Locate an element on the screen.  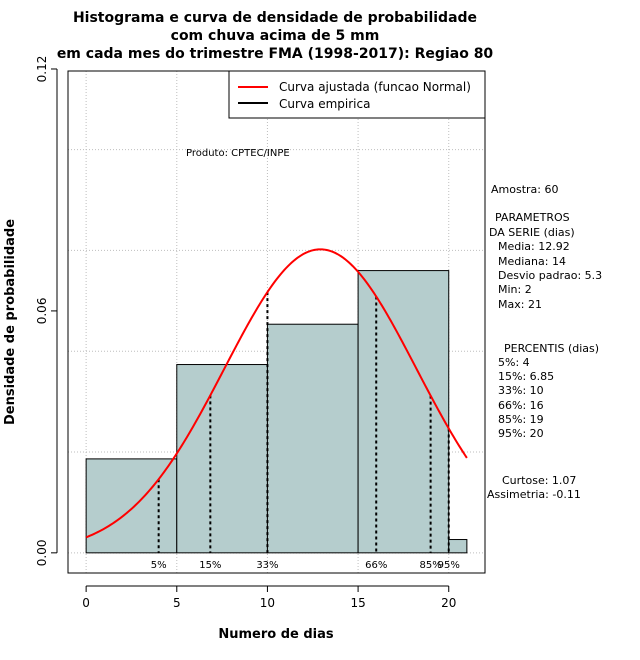
legend-box is located at coordinates (357, 94).